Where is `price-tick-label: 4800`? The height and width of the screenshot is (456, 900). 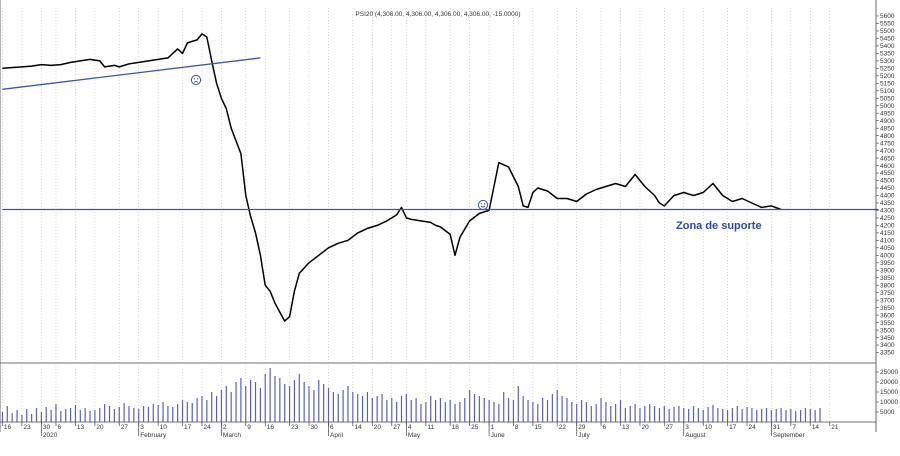 price-tick-label: 4800 is located at coordinates (887, 136).